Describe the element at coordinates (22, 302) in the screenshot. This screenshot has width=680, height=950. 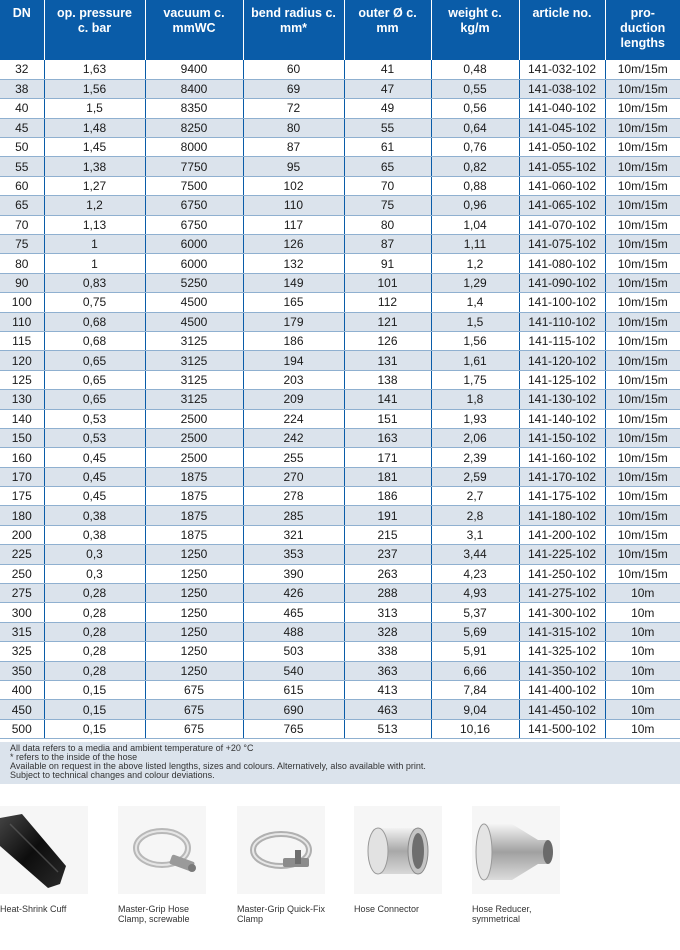
I see `cell-dn: 100` at that location.